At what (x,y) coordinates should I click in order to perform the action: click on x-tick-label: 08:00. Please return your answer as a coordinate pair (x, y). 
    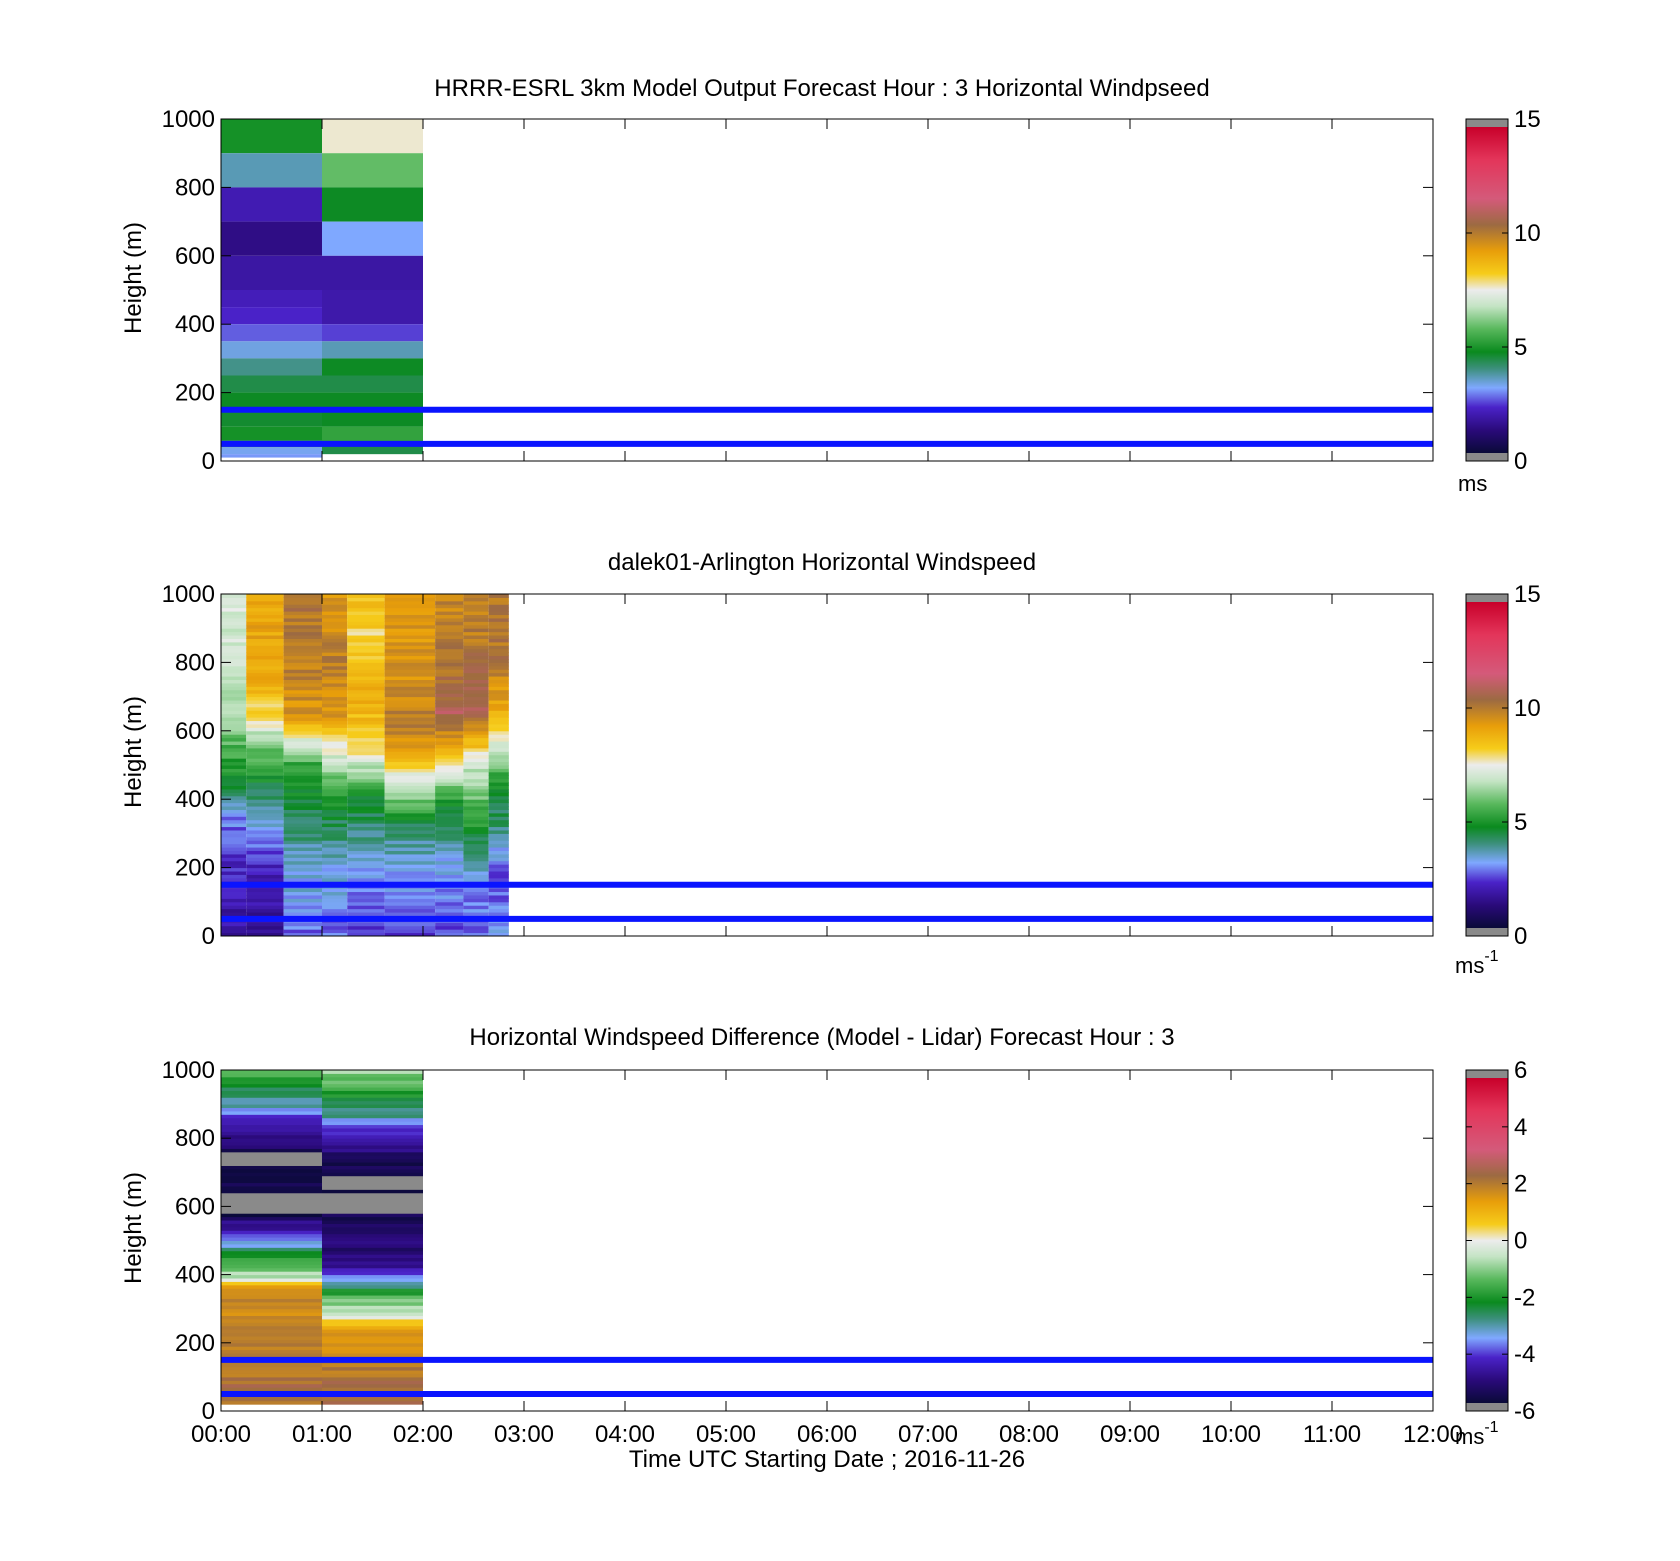
    Looking at the image, I should click on (1029, 1434).